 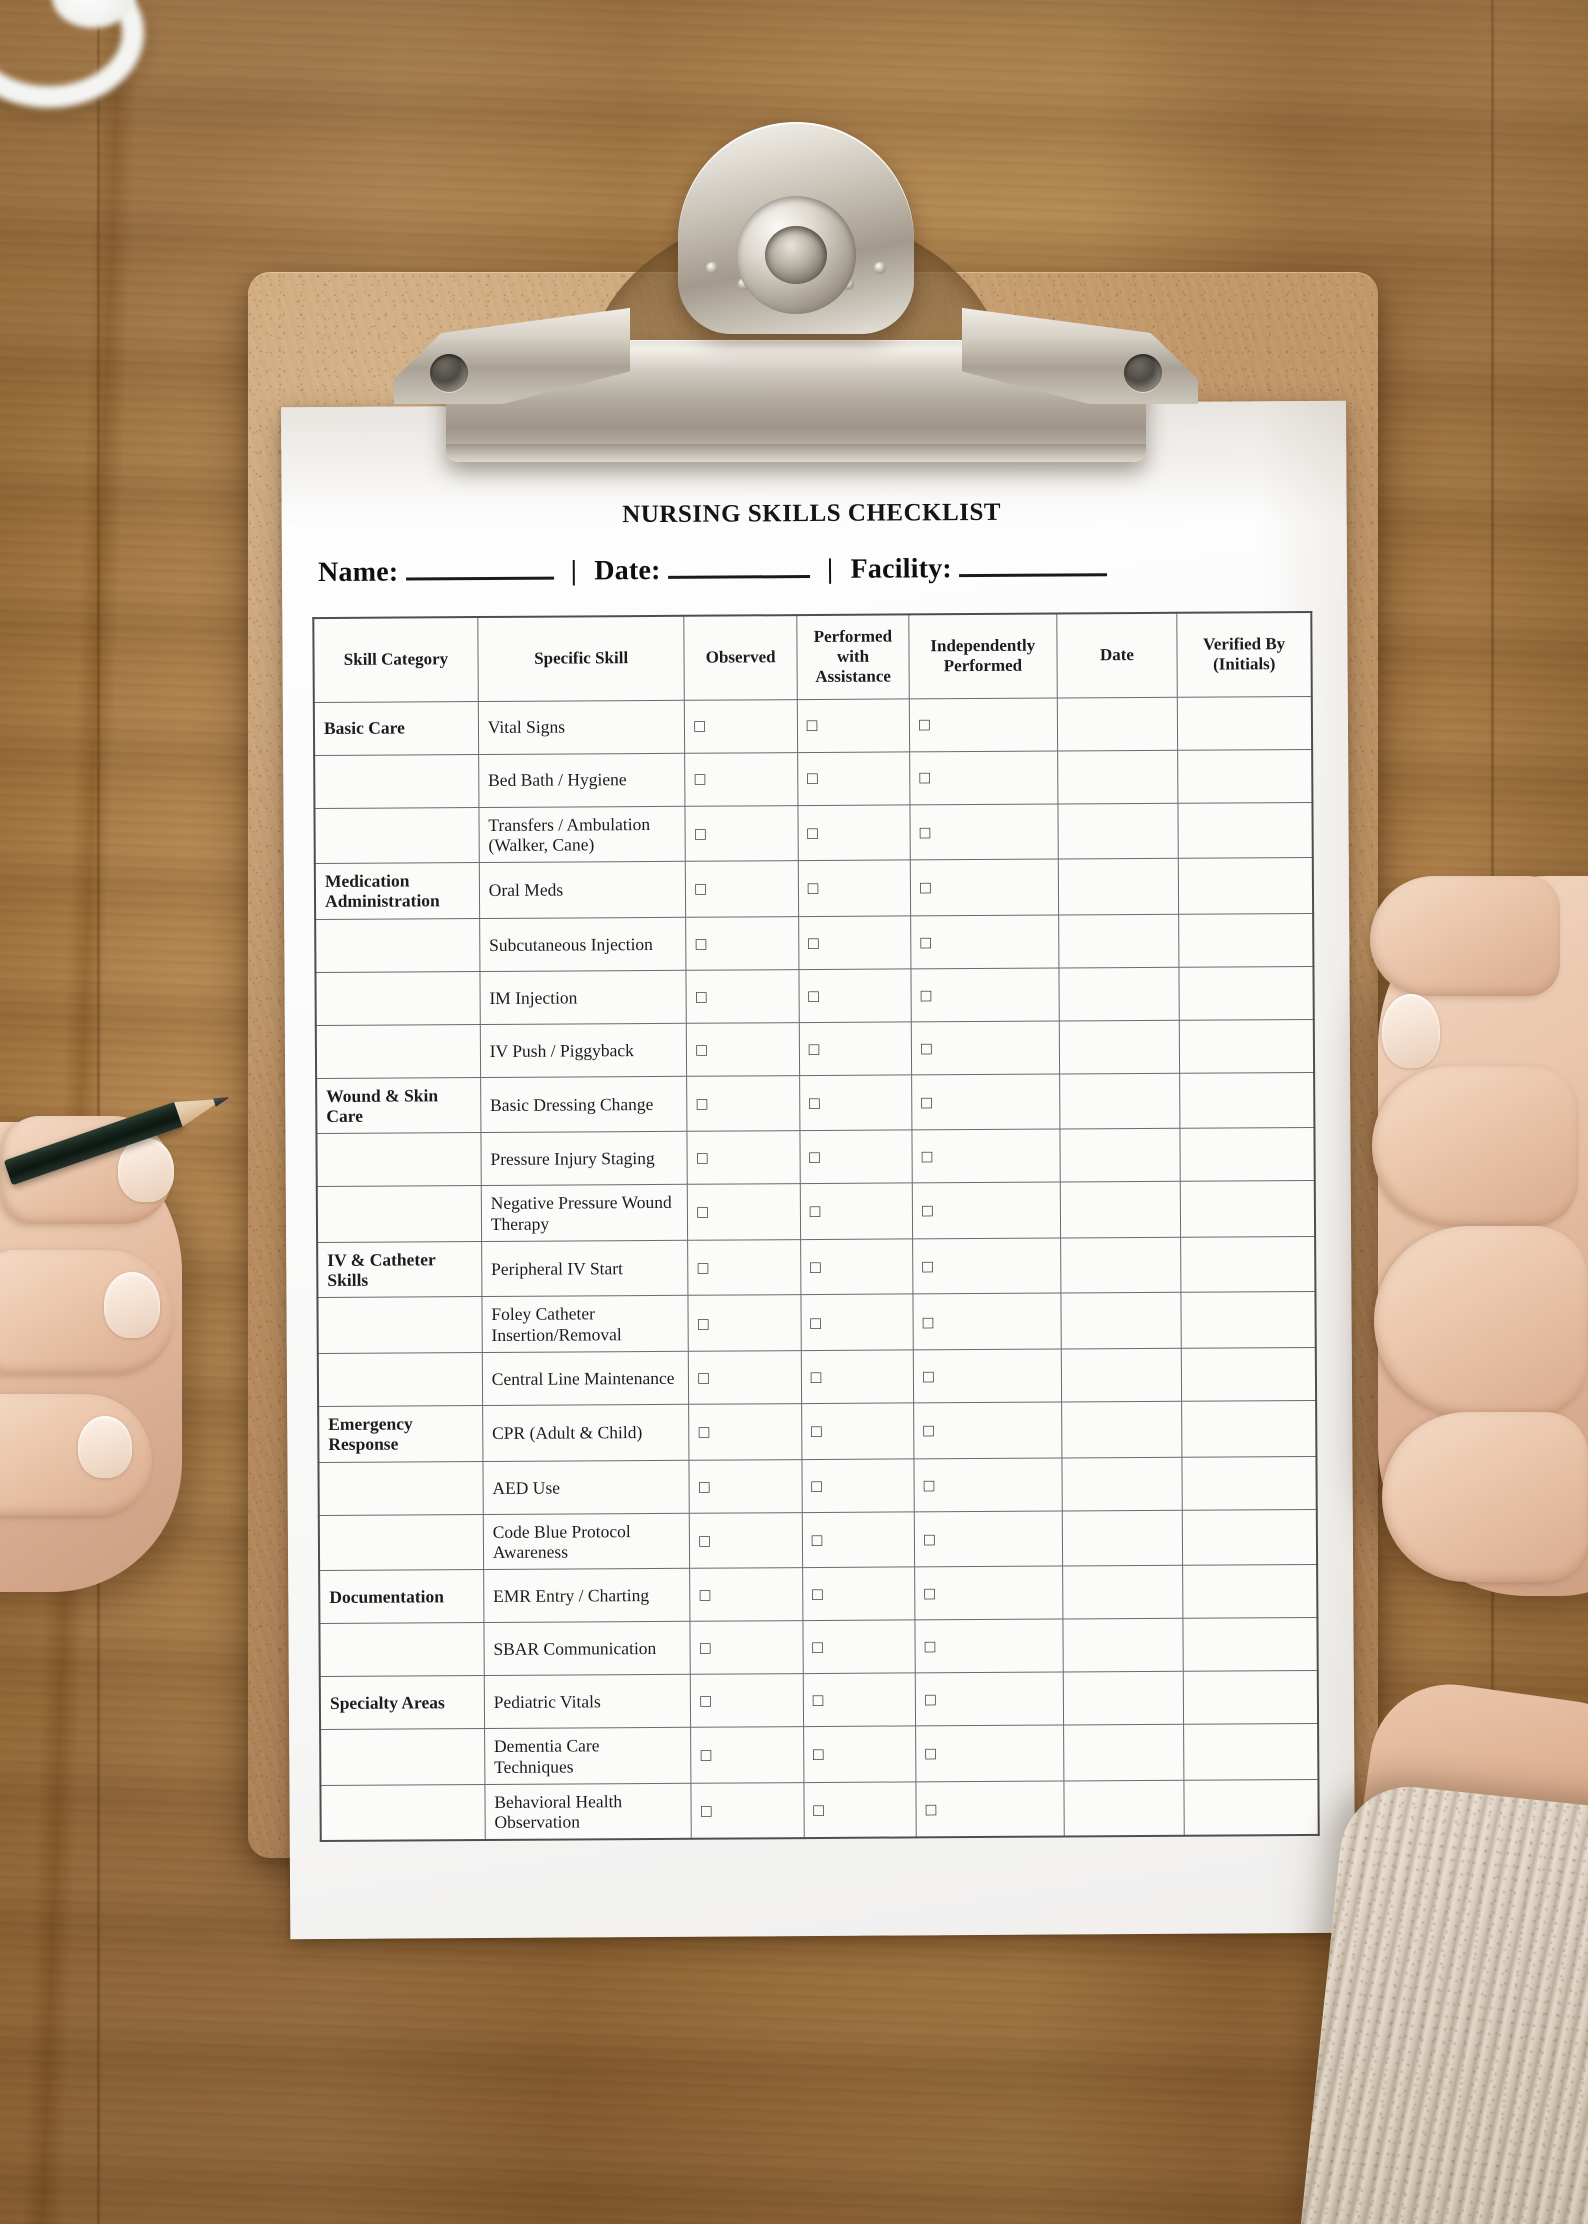 I want to click on facility-input, so click(x=1033, y=575).